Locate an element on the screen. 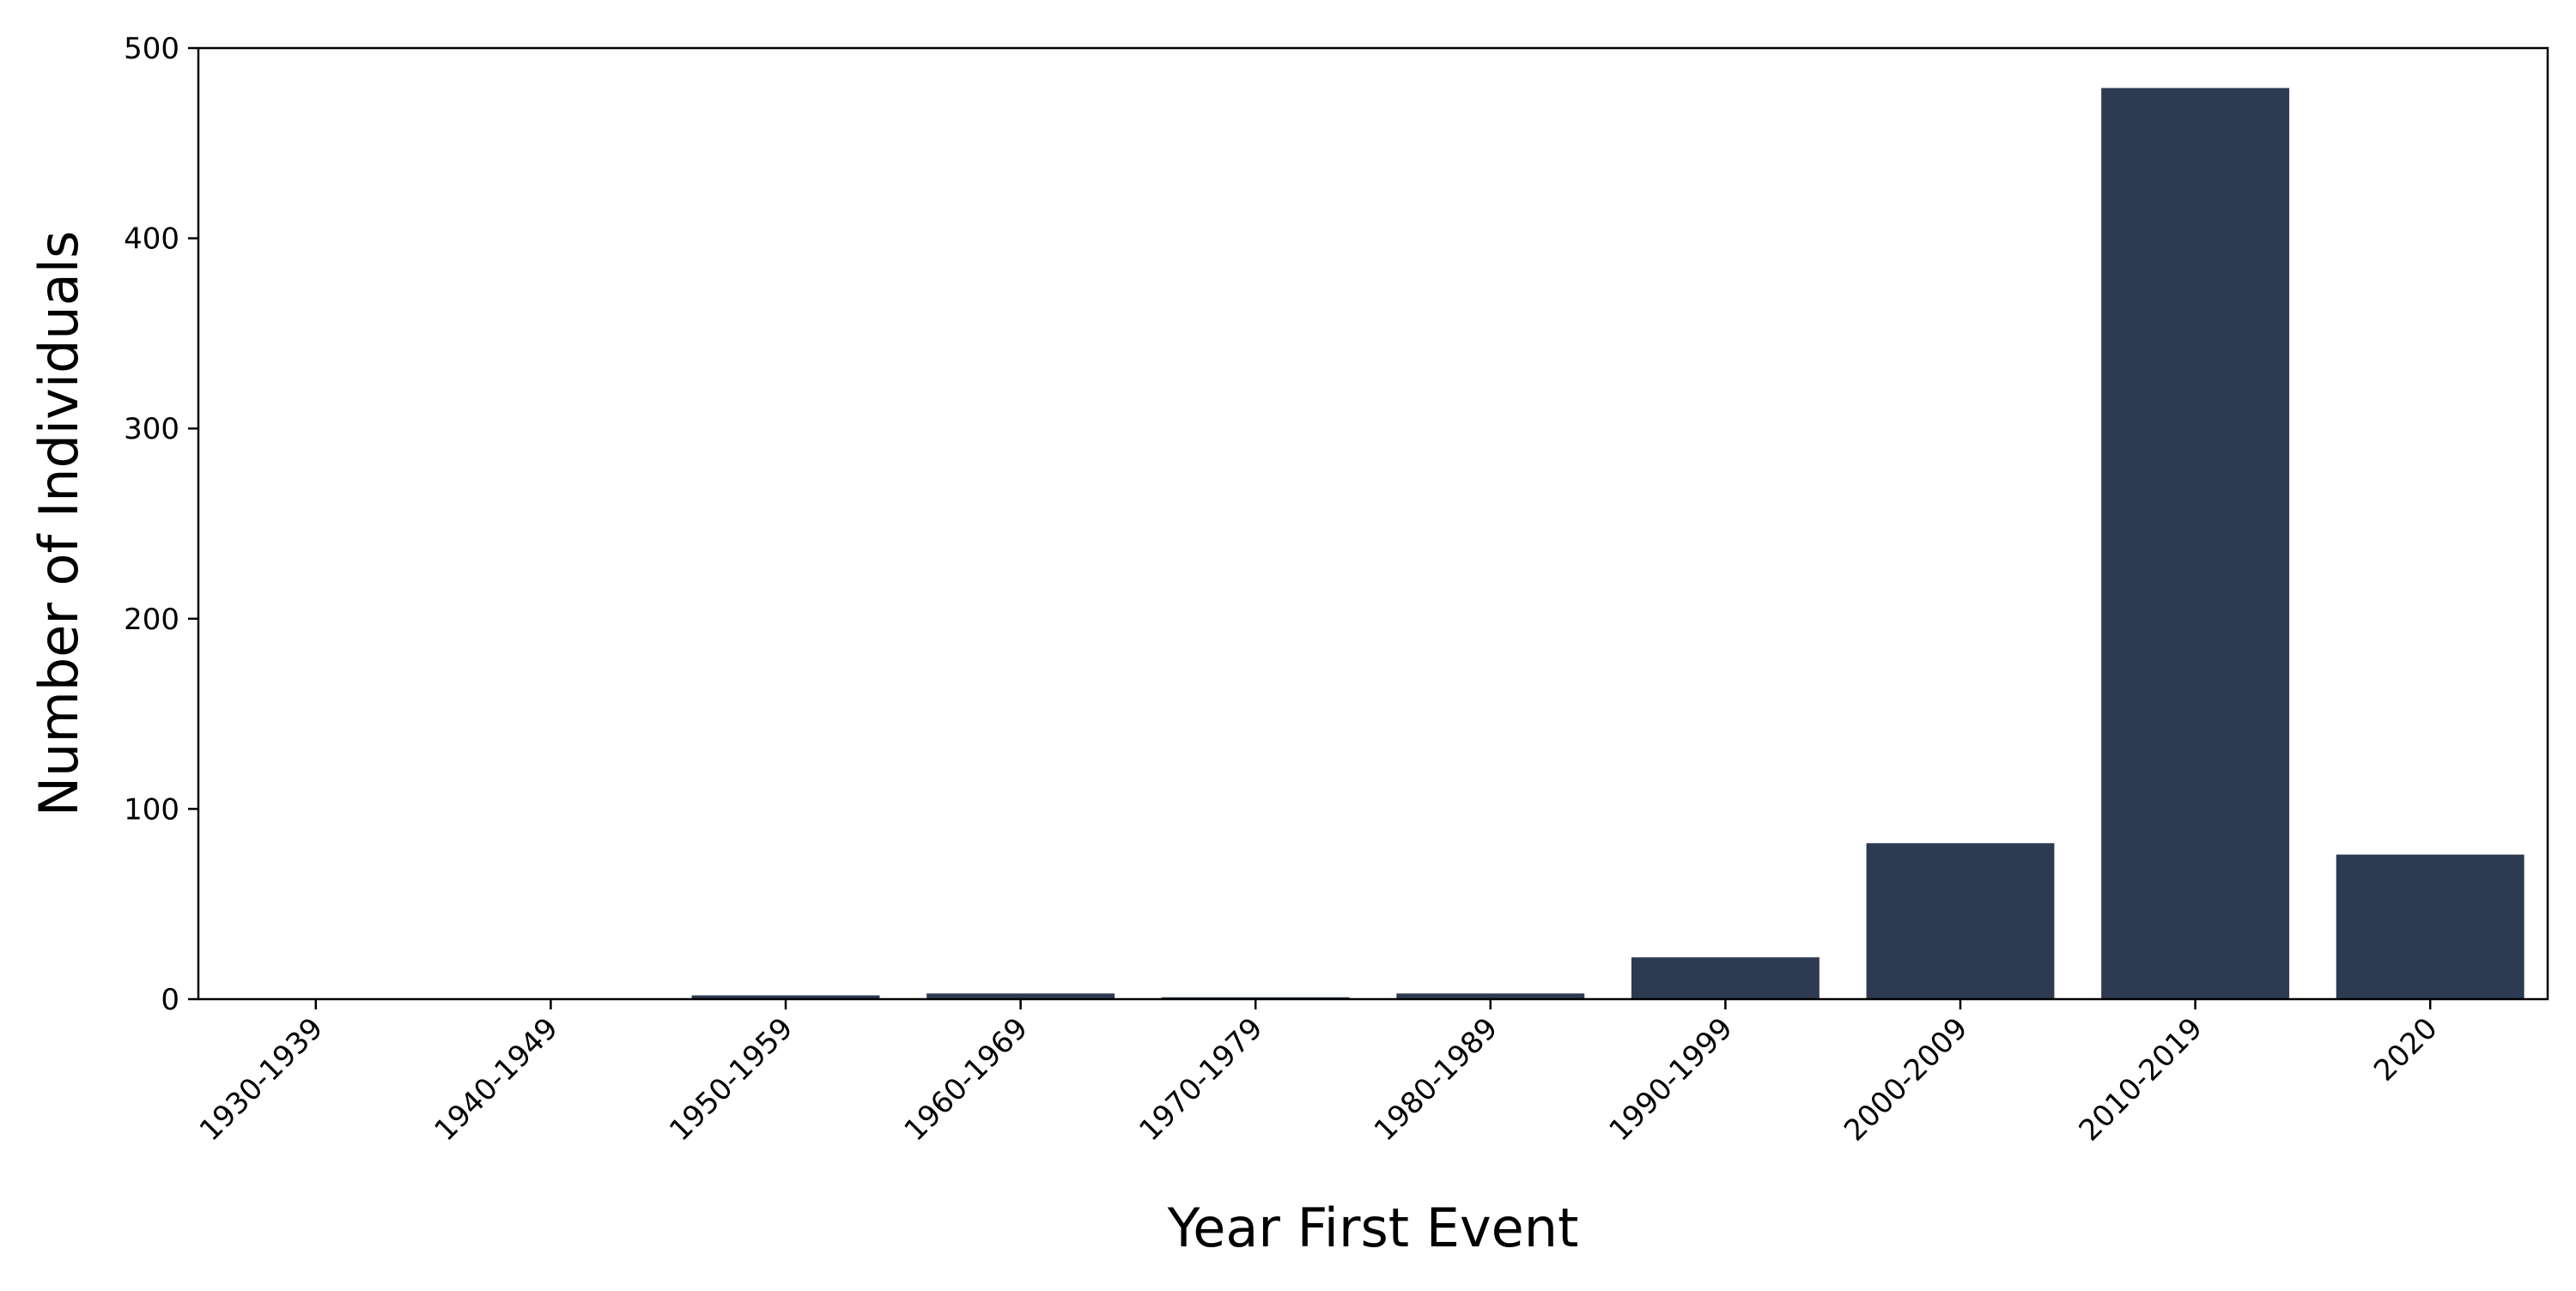  bar-2000-2009 is located at coordinates (1960, 921).